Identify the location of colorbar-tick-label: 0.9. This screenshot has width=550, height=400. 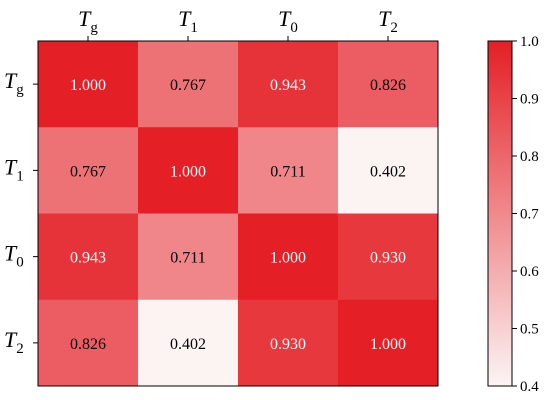
(529, 100).